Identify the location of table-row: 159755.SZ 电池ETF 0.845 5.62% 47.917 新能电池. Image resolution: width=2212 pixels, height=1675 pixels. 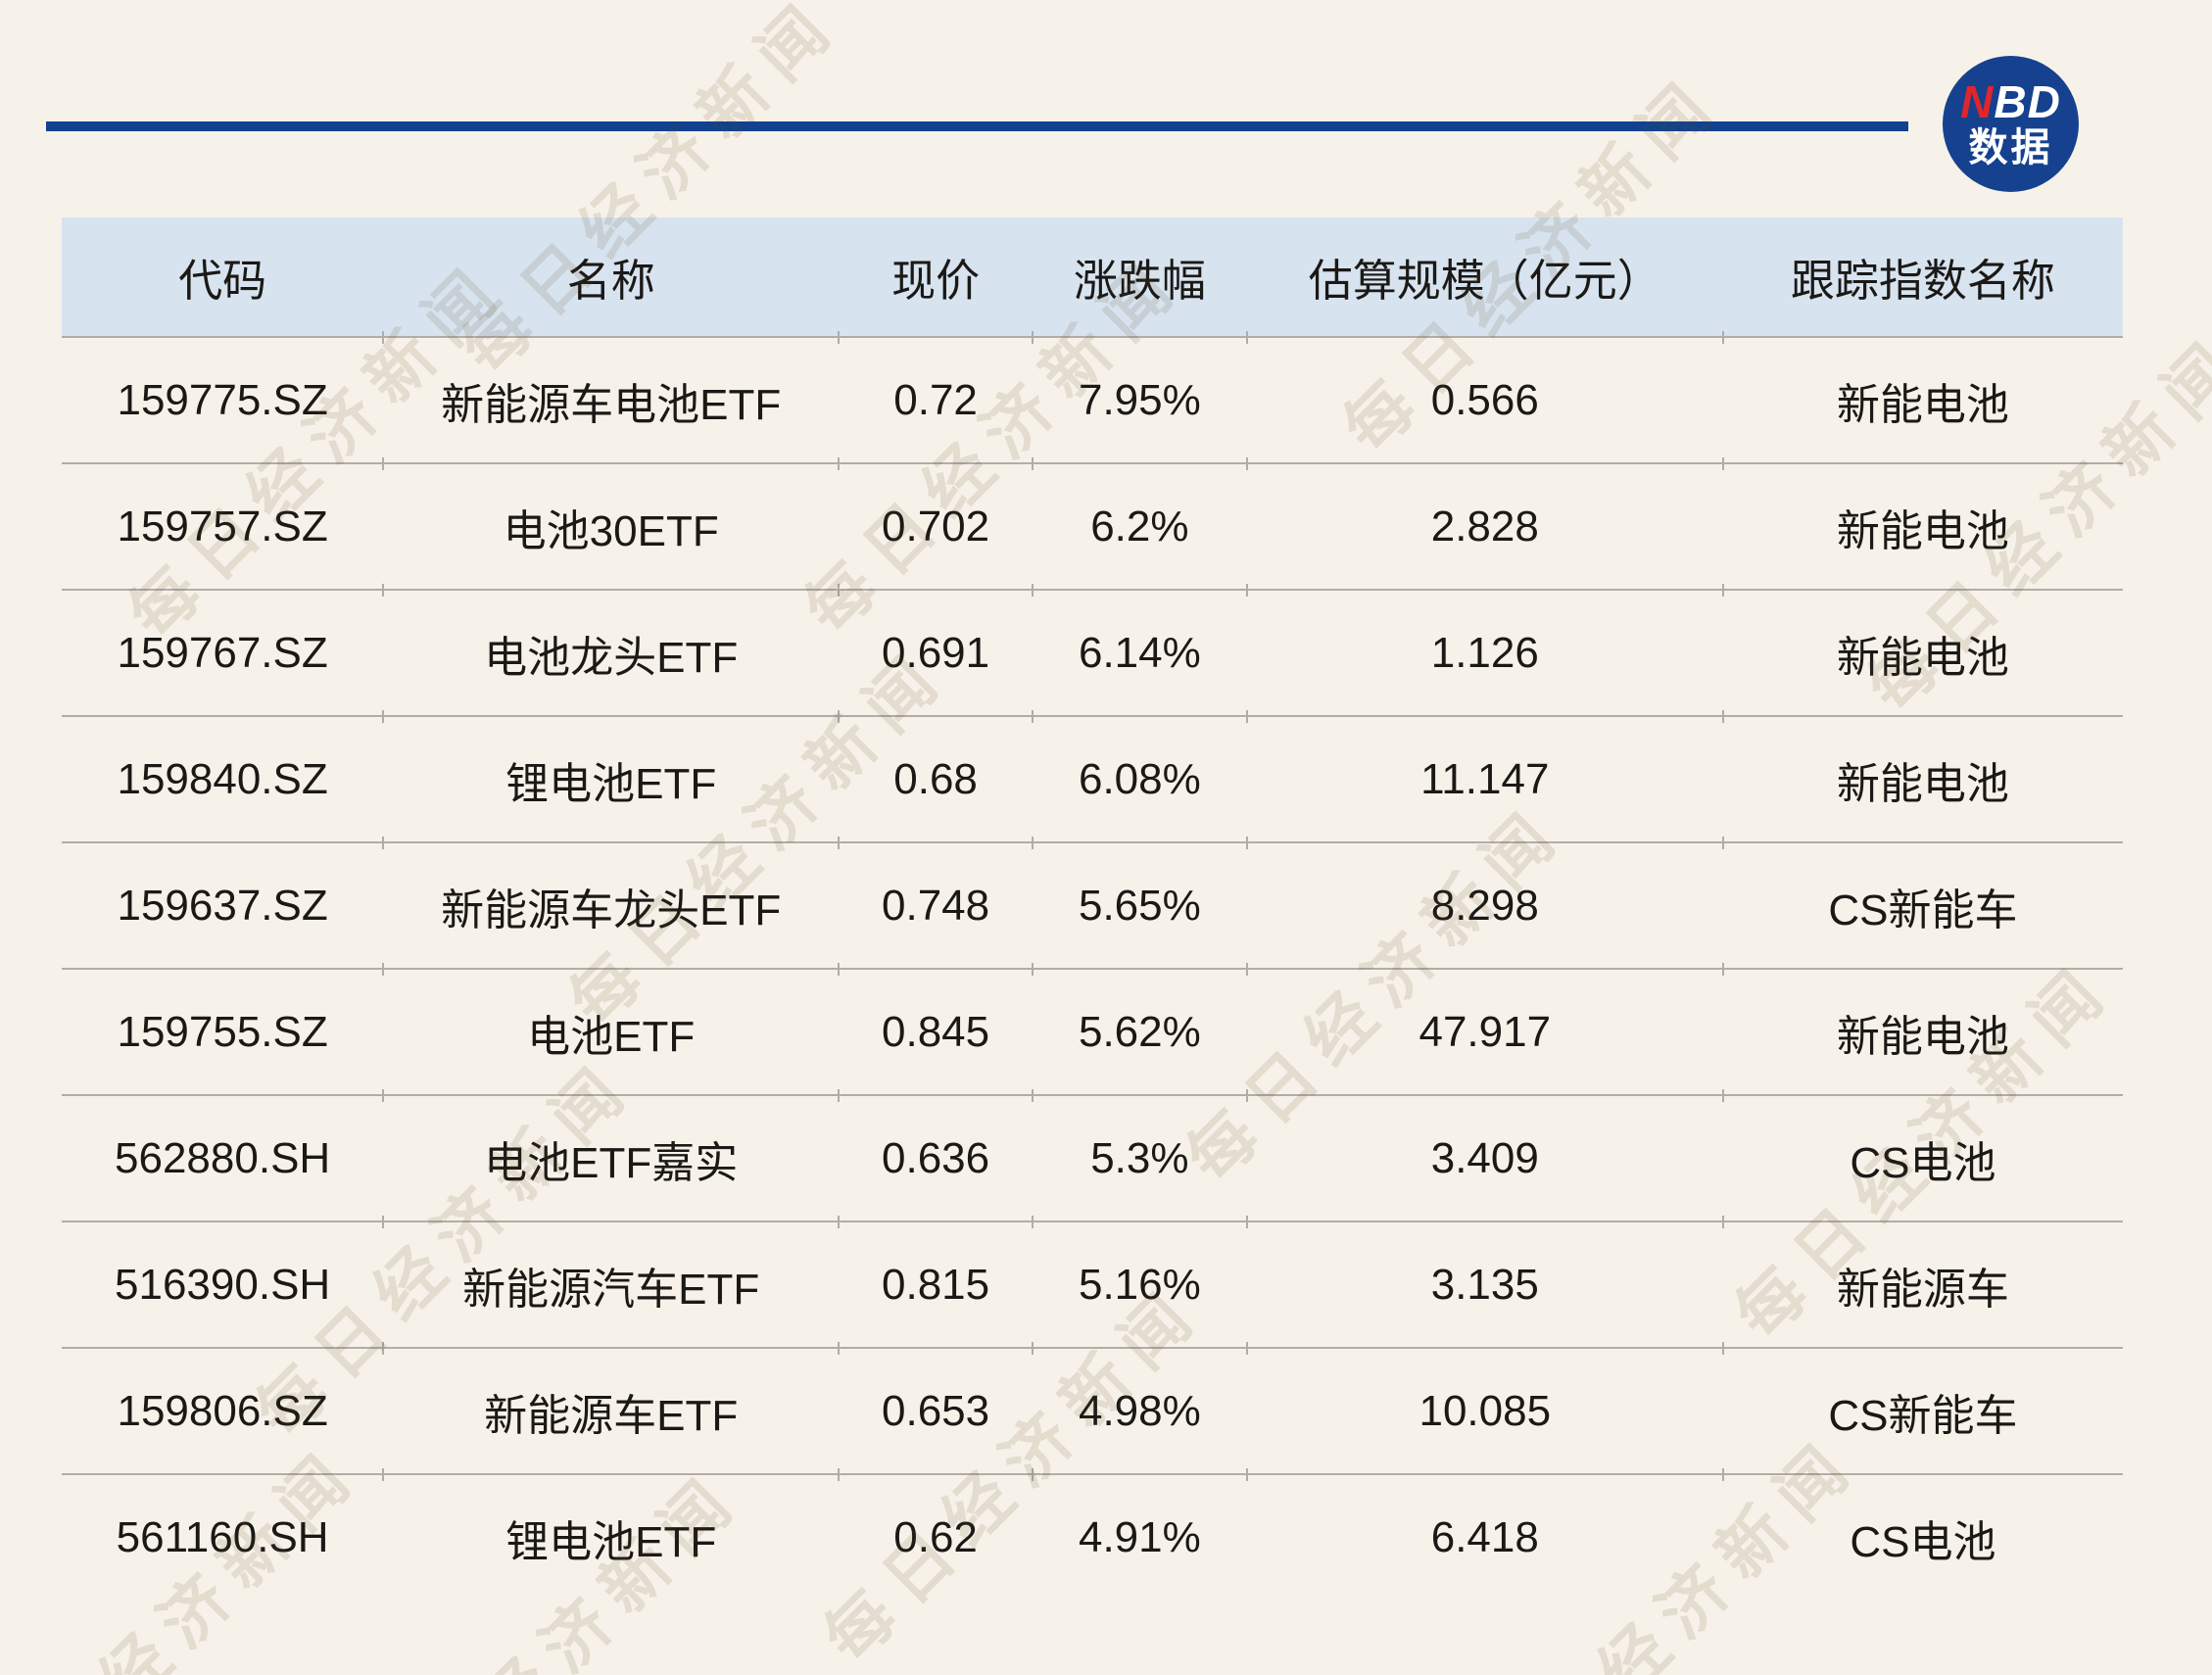
(1092, 1030).